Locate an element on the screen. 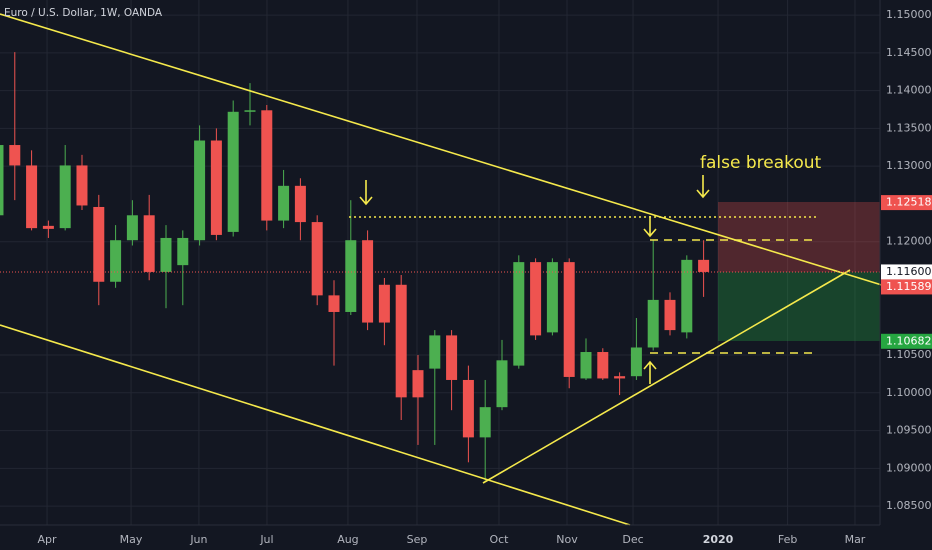 The image size is (932, 550). x-tick-label: Jul is located at coordinates (266, 539).